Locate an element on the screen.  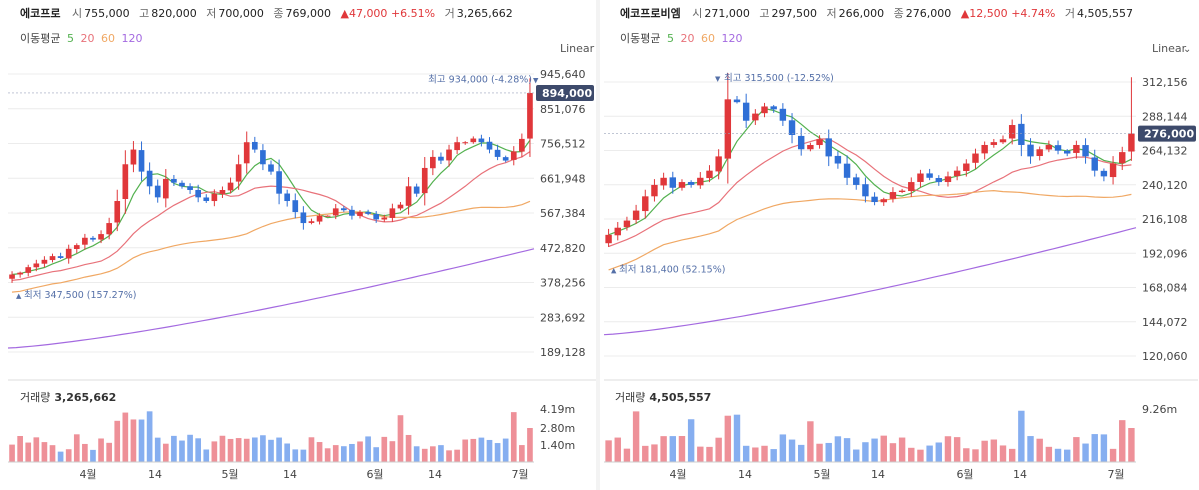
stock-name: 에코프로 is located at coordinates (40, 13).